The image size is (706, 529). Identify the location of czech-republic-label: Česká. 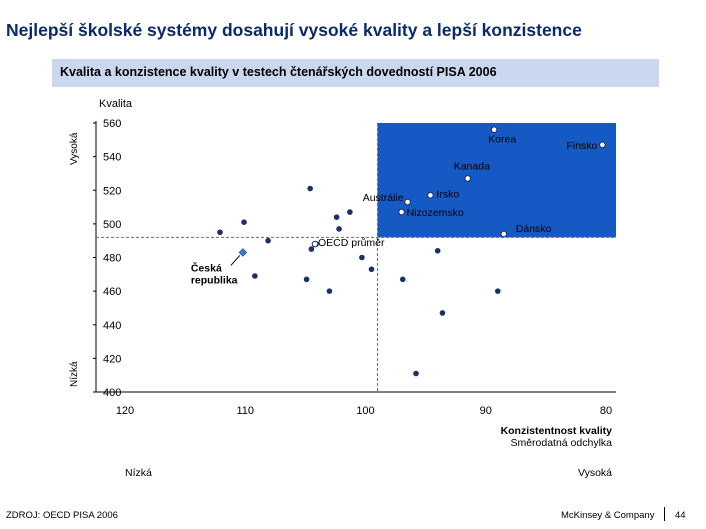
(206, 267).